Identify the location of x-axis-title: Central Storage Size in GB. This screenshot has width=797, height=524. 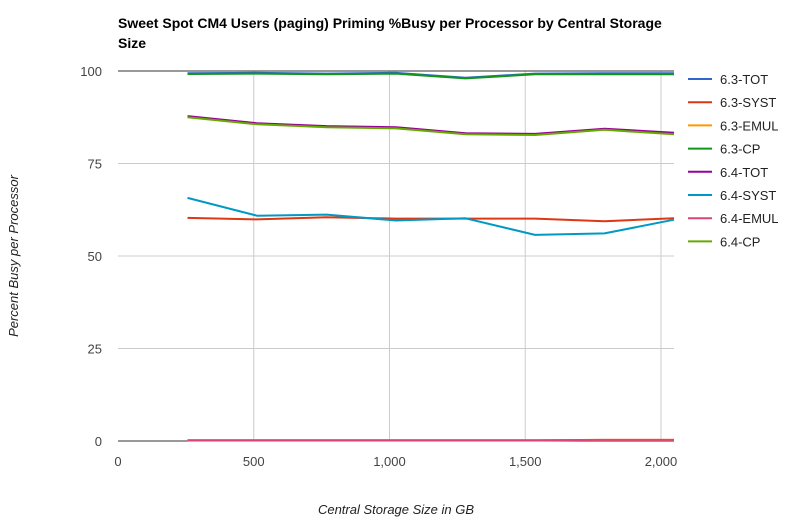
(396, 509).